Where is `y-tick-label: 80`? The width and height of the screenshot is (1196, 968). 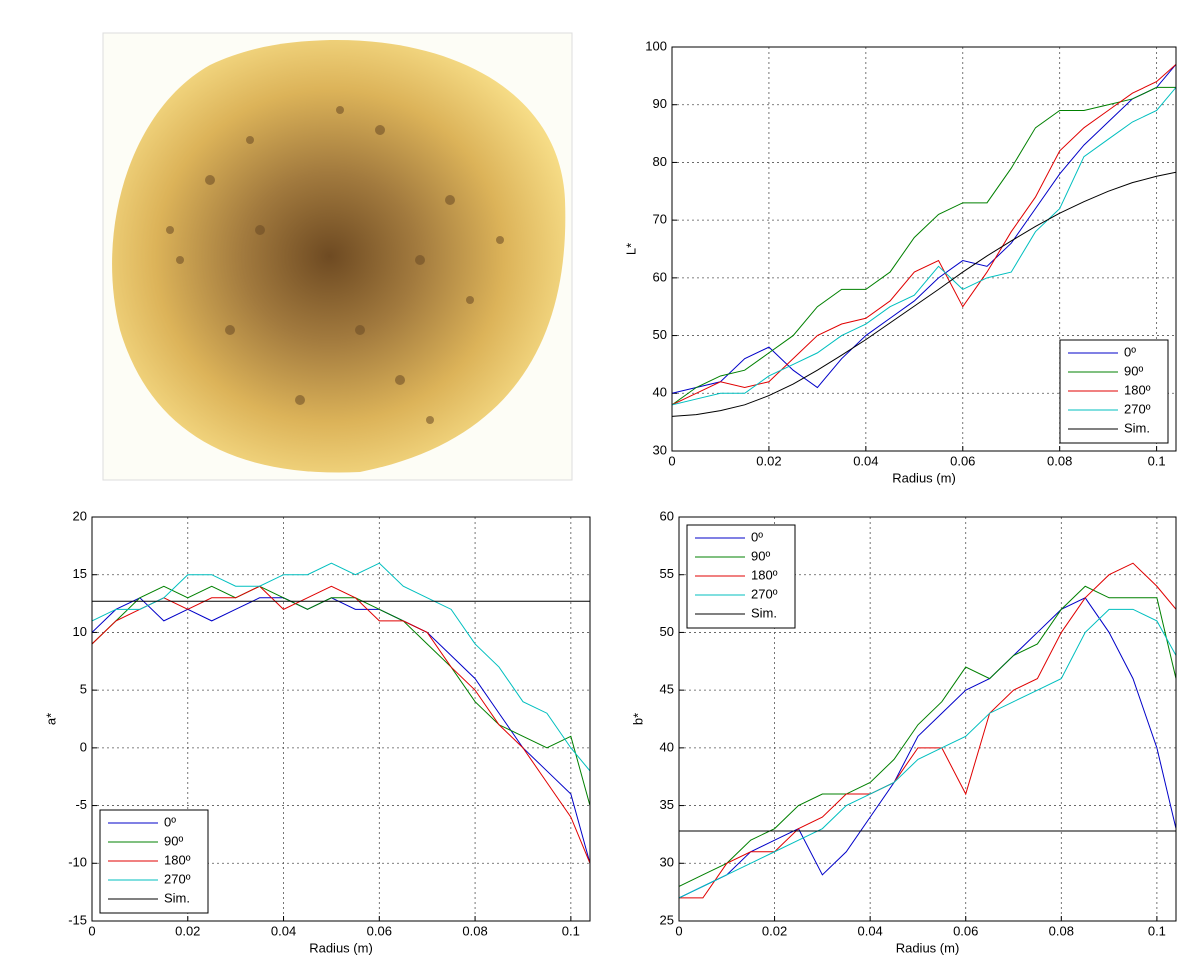 y-tick-label: 80 is located at coordinates (660, 161).